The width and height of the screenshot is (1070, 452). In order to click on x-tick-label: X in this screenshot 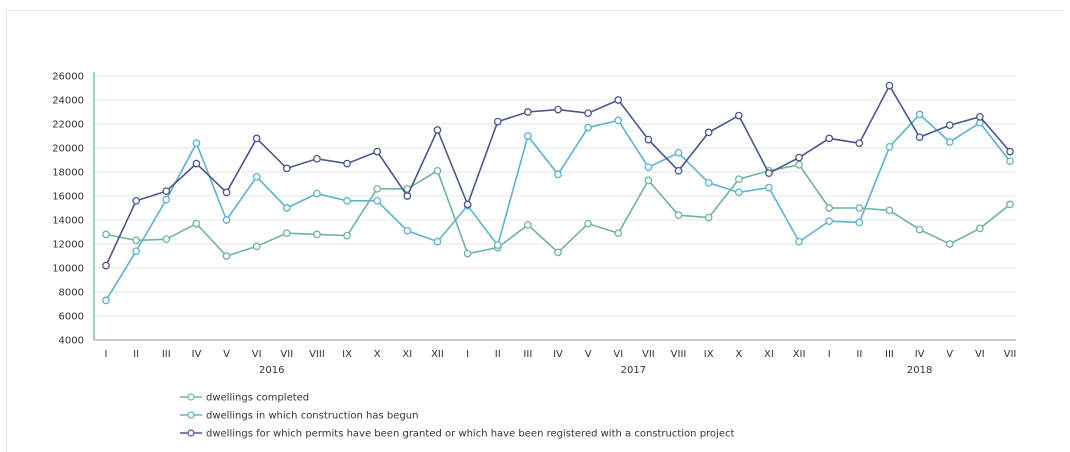, I will do `click(738, 354)`.